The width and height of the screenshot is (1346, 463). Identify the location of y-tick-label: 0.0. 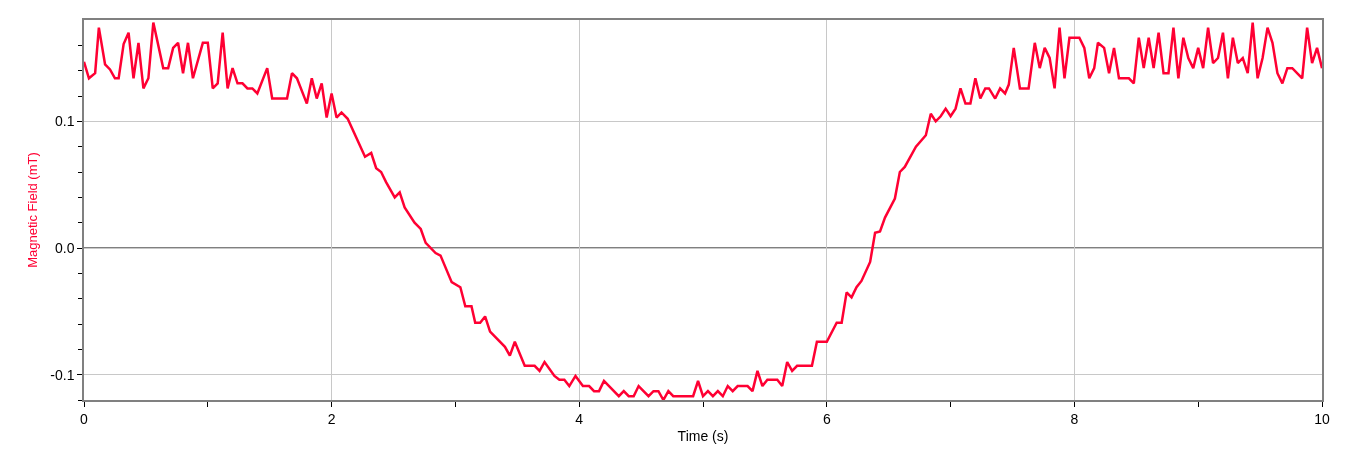
(64, 247).